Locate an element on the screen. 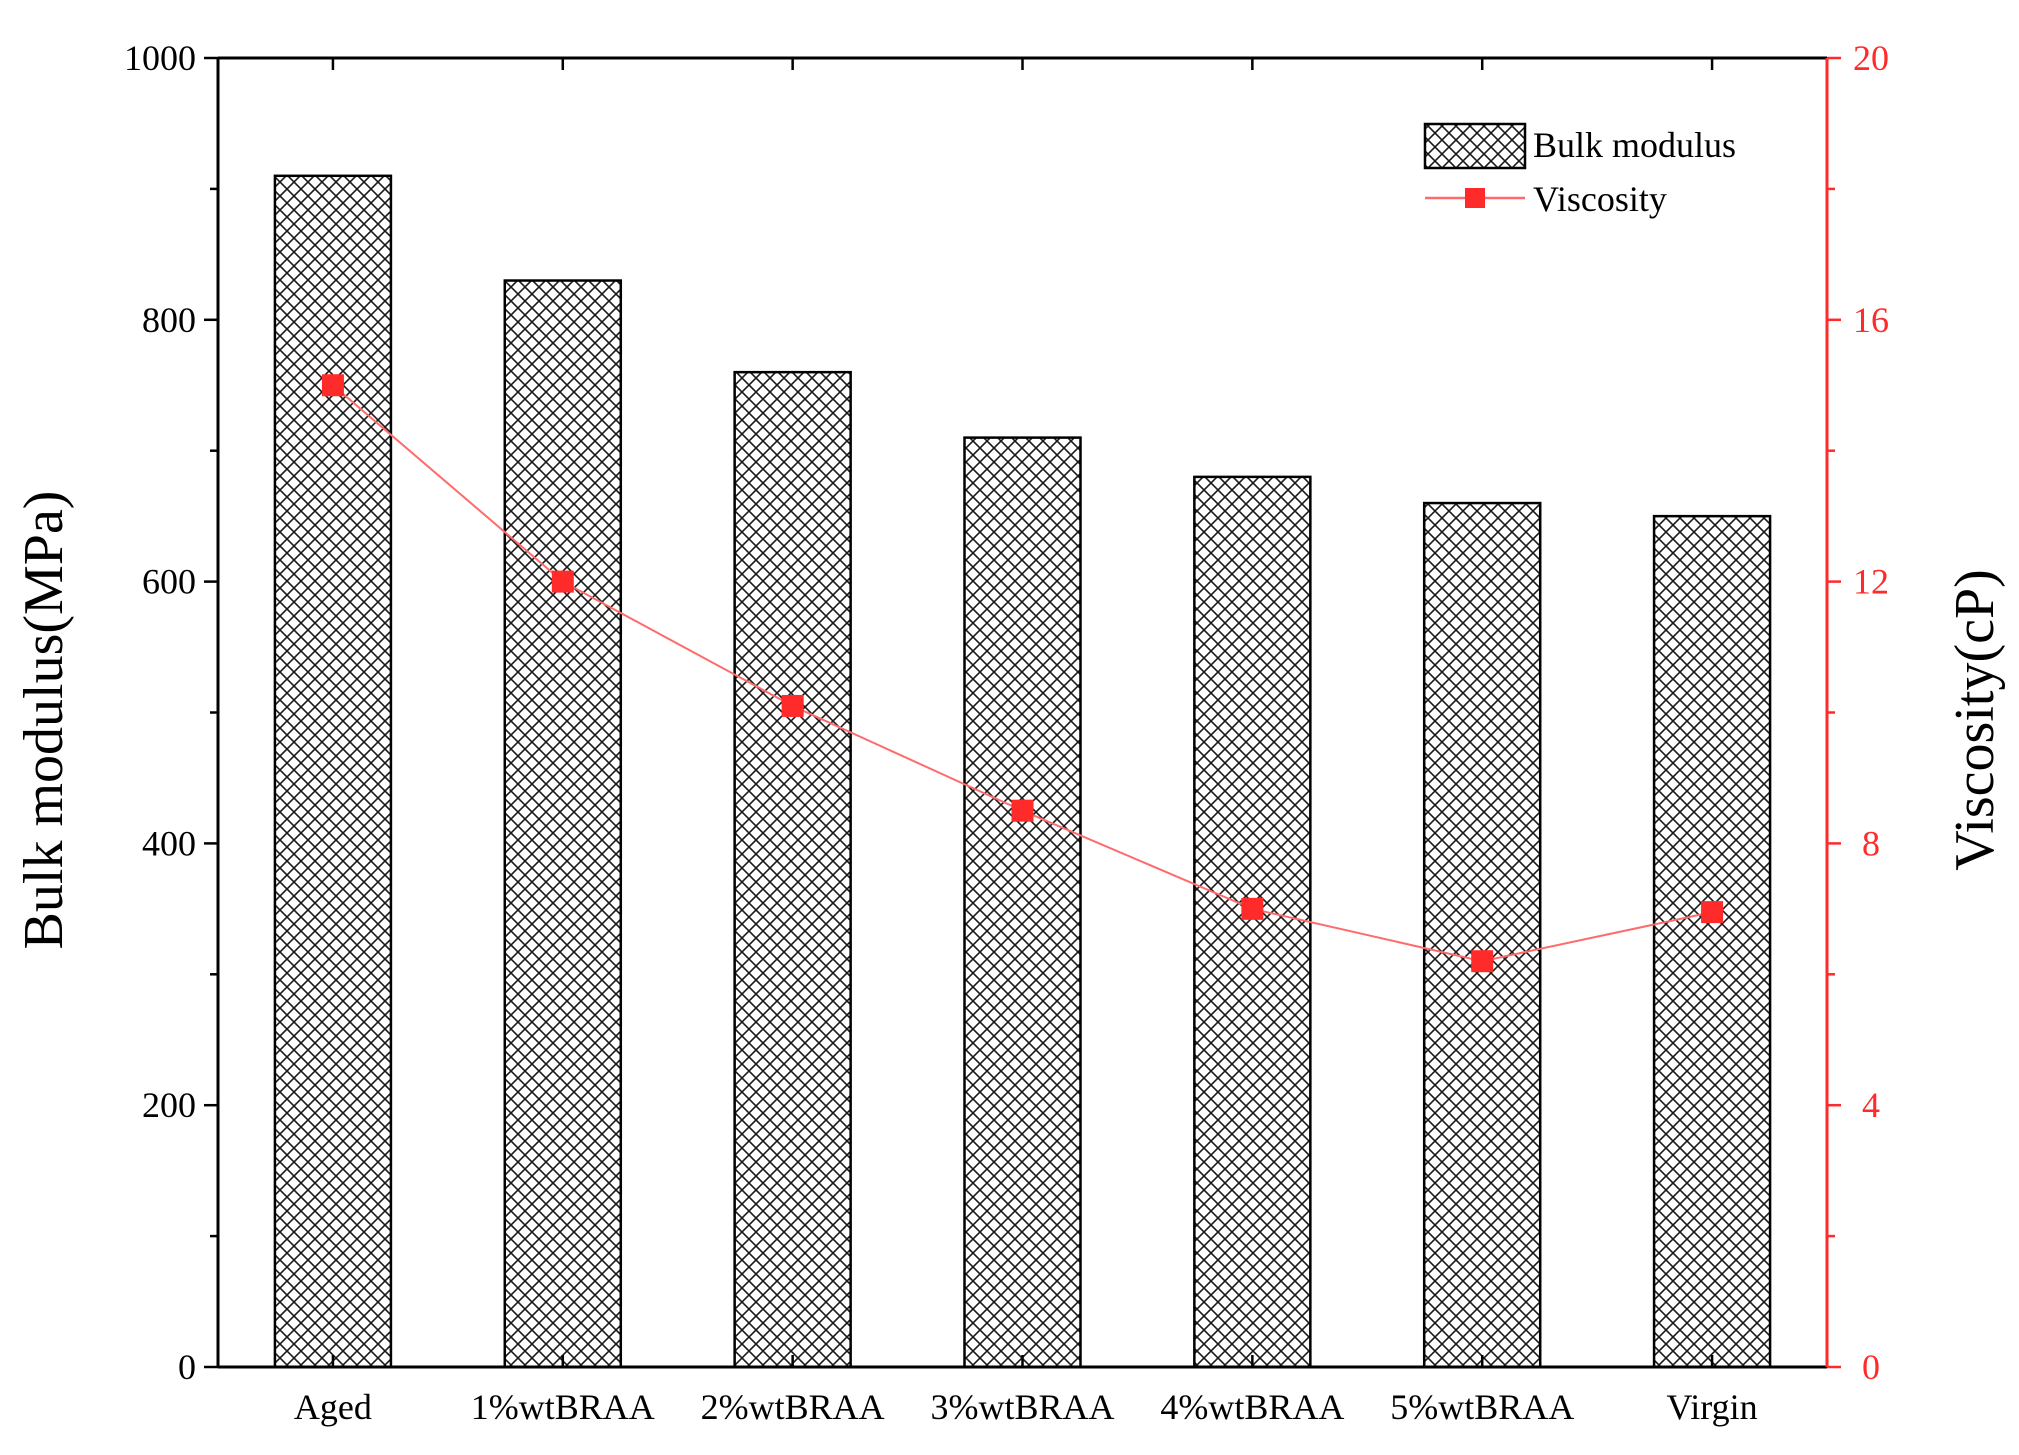 The width and height of the screenshot is (2019, 1455). y-tick-label: 200 is located at coordinates (169, 1105).